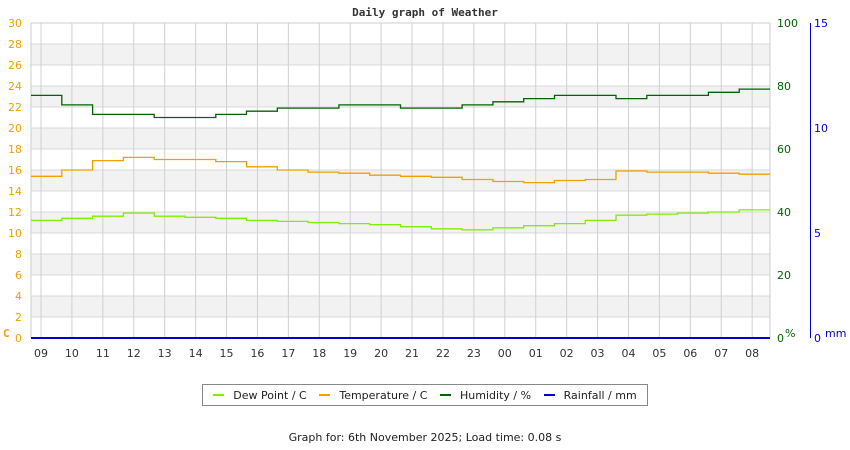  I want to click on x-tick-label: 22, so click(443, 353).